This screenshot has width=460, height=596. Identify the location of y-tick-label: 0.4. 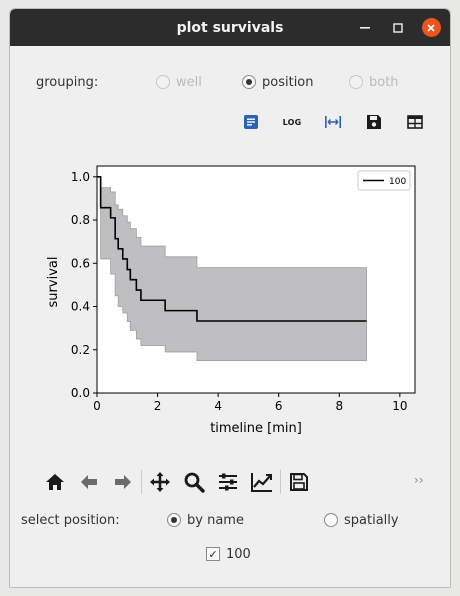
(80, 307).